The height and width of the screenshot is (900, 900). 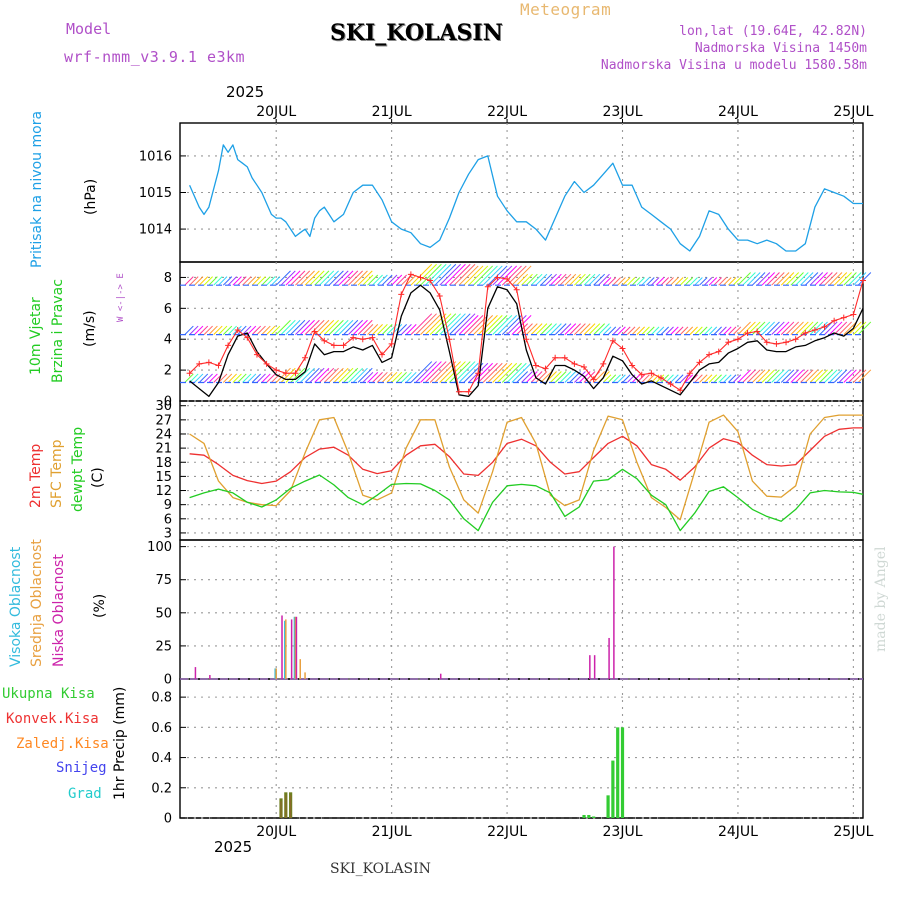 I want to click on precip-legend-frozen: Zaledj.Kisa, so click(x=62, y=744).